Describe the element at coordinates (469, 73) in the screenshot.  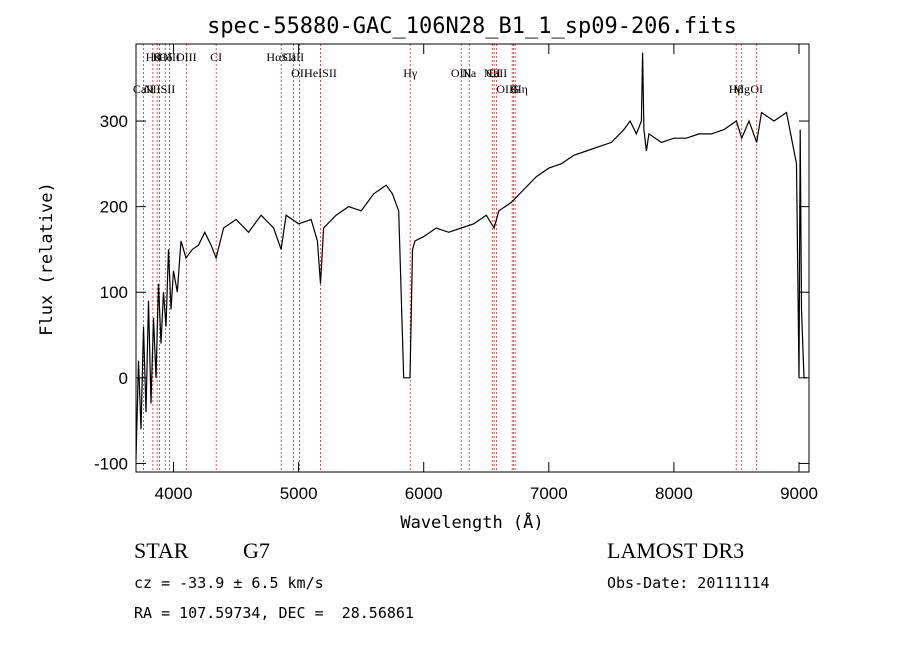
I see `line-marker-label: Na` at that location.